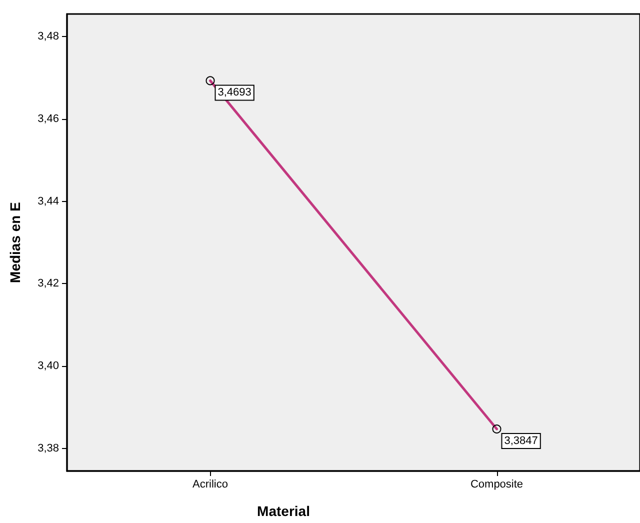  Describe the element at coordinates (497, 484) in the screenshot. I see `x-tick-label: Composite` at that location.